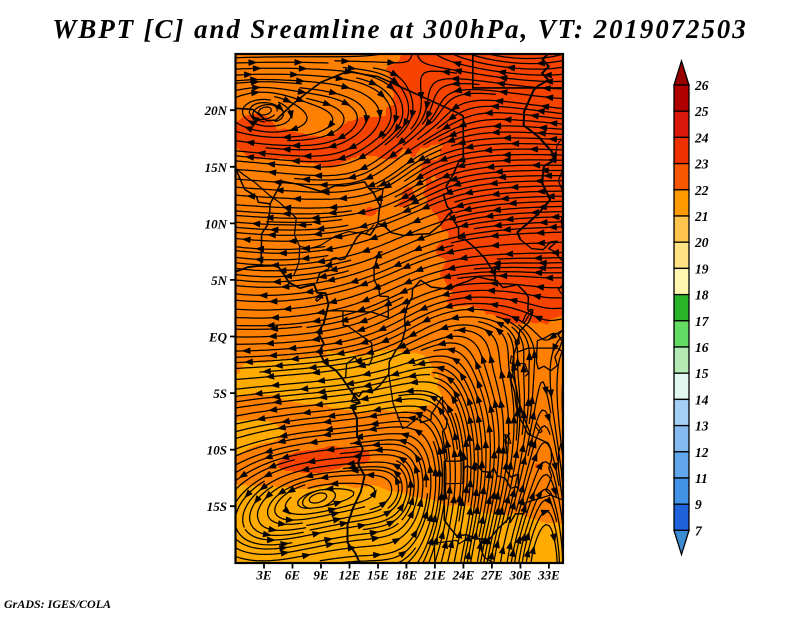  What do you see at coordinates (701, 190) in the screenshot?
I see `svg-text: 22` at bounding box center [701, 190].